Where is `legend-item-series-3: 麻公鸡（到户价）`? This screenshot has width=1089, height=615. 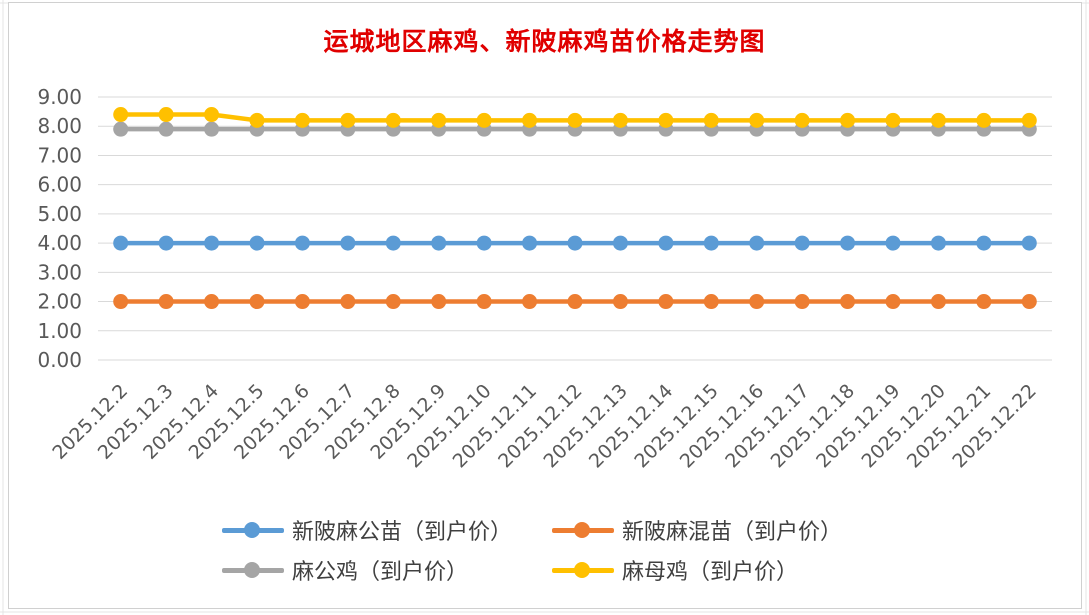 legend-item-series-3: 麻公鸡（到户价） is located at coordinates (345, 570).